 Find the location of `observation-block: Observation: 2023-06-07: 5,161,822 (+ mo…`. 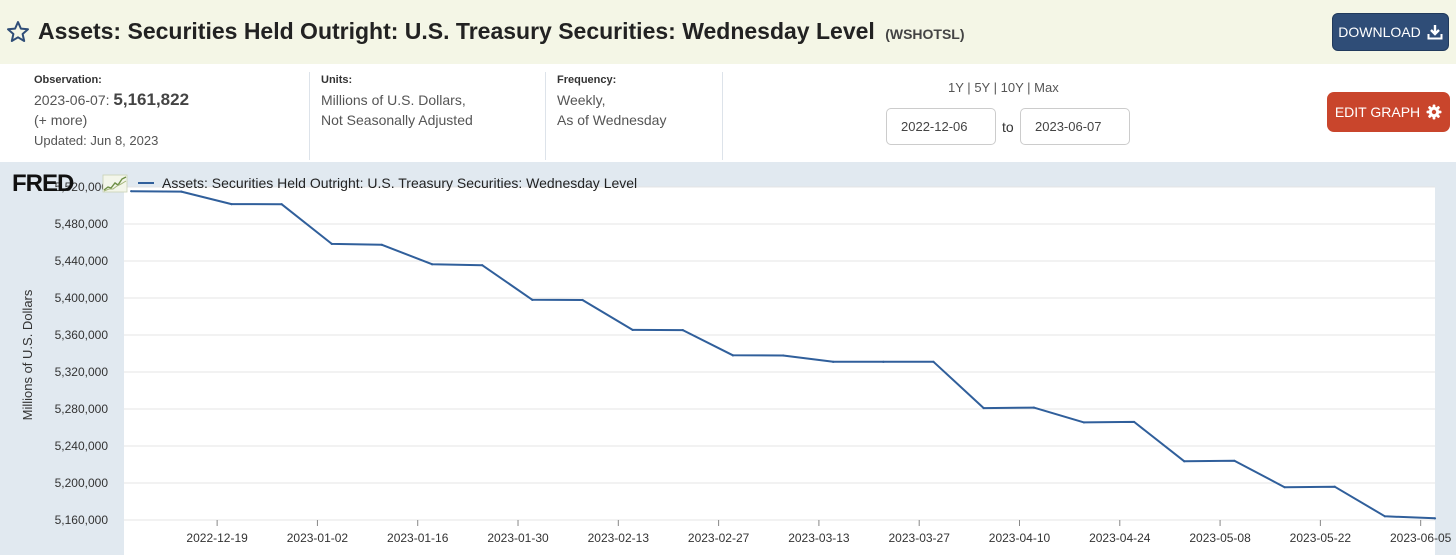

observation-block: Observation: 2023-06-07: 5,161,822 (+ mo… is located at coordinates (169, 116).